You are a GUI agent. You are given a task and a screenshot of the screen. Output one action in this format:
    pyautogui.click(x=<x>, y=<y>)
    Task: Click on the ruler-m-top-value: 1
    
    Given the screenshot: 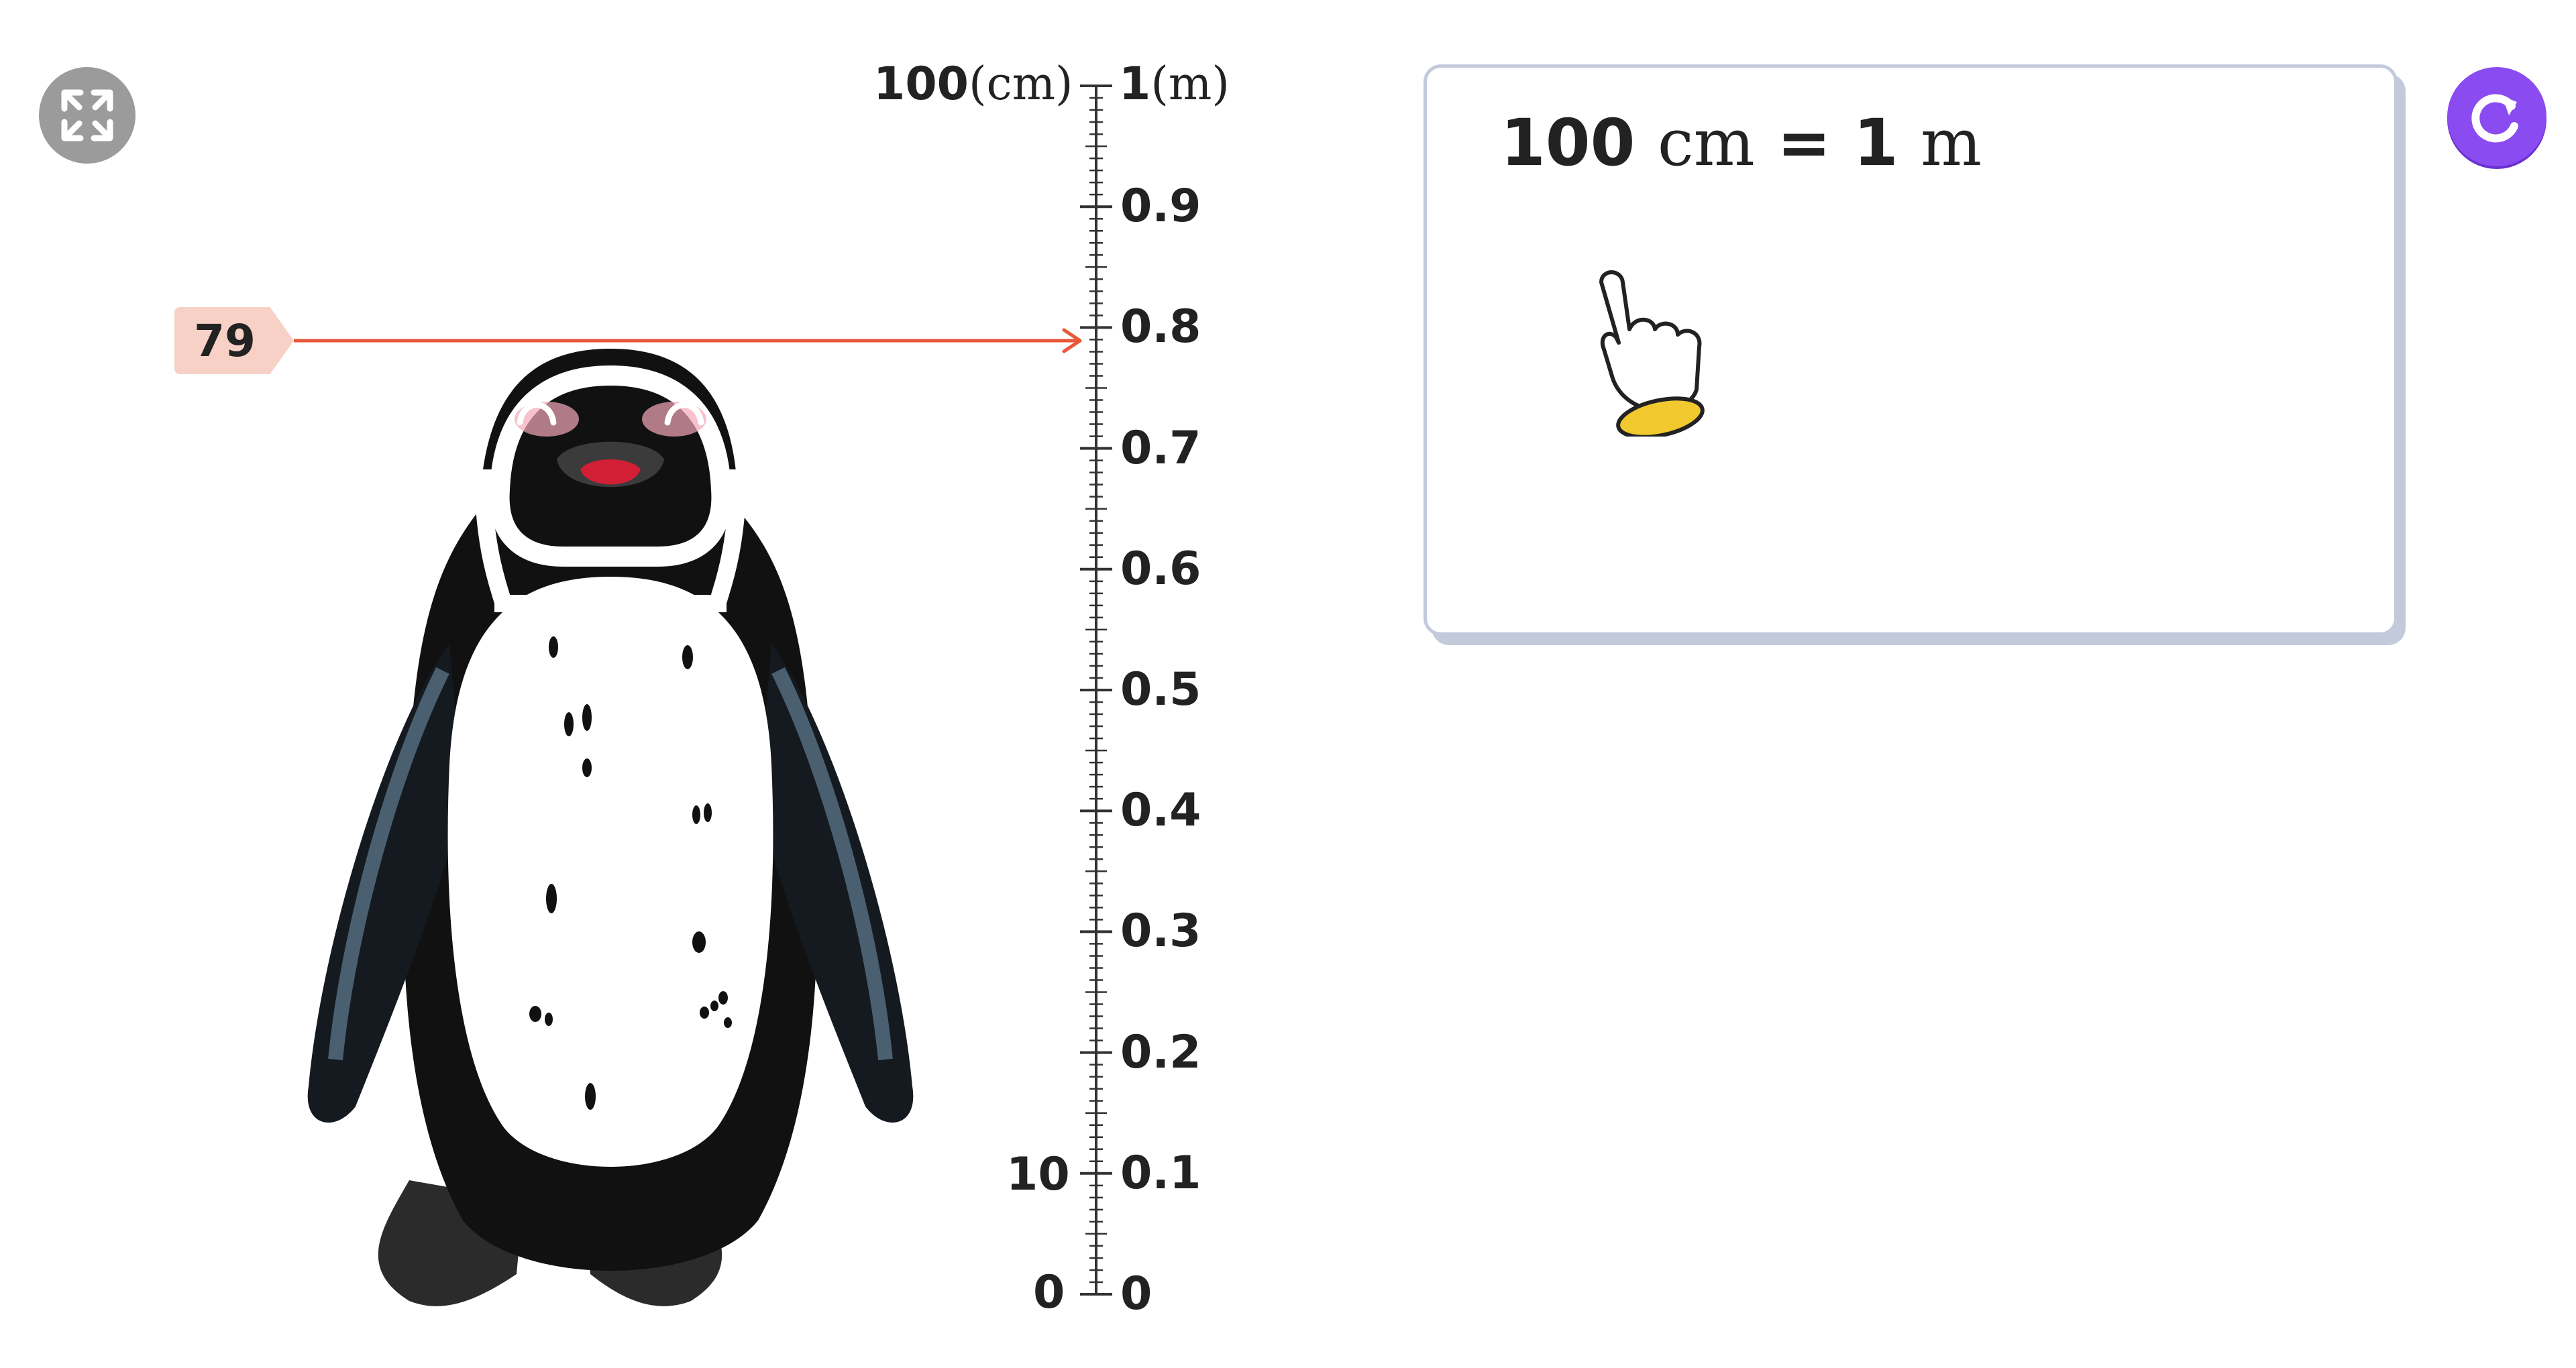 What is the action you would take?
    pyautogui.click(x=1135, y=84)
    